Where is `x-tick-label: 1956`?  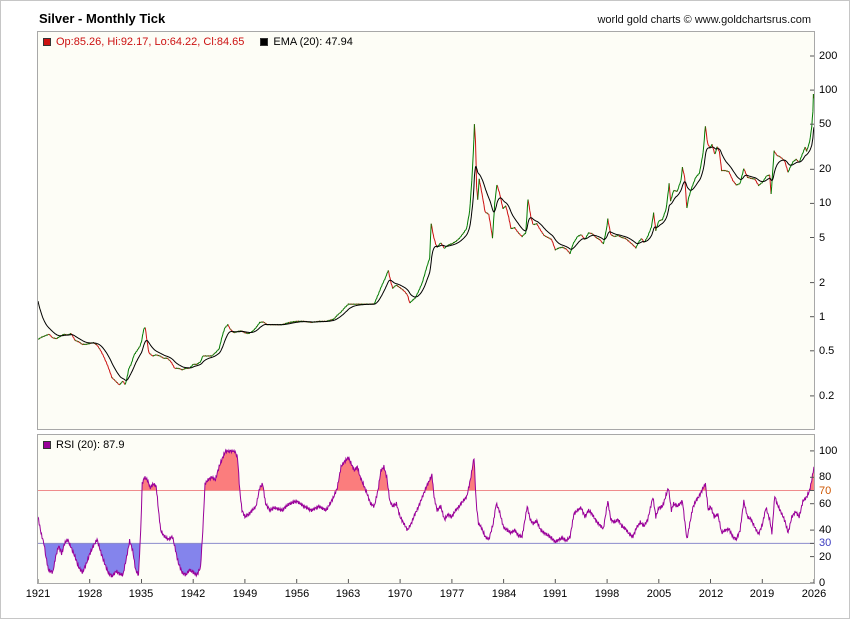 x-tick-label: 1956 is located at coordinates (297, 594).